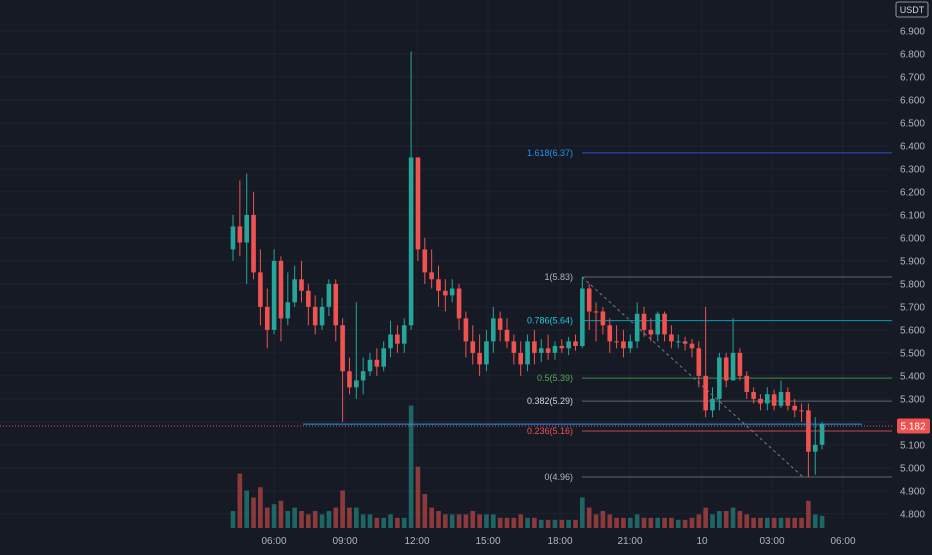 The width and height of the screenshot is (932, 555). Describe the element at coordinates (912, 353) in the screenshot. I see `price-tick-label: 5.500` at that location.